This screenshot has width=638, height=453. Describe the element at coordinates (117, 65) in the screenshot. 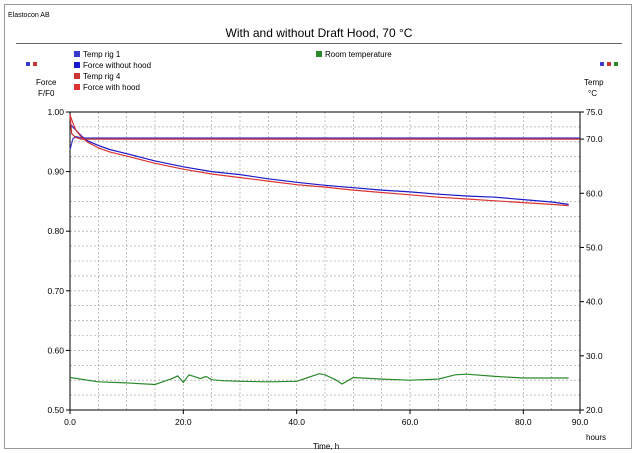

I see `legend-label: Force without hood` at that location.